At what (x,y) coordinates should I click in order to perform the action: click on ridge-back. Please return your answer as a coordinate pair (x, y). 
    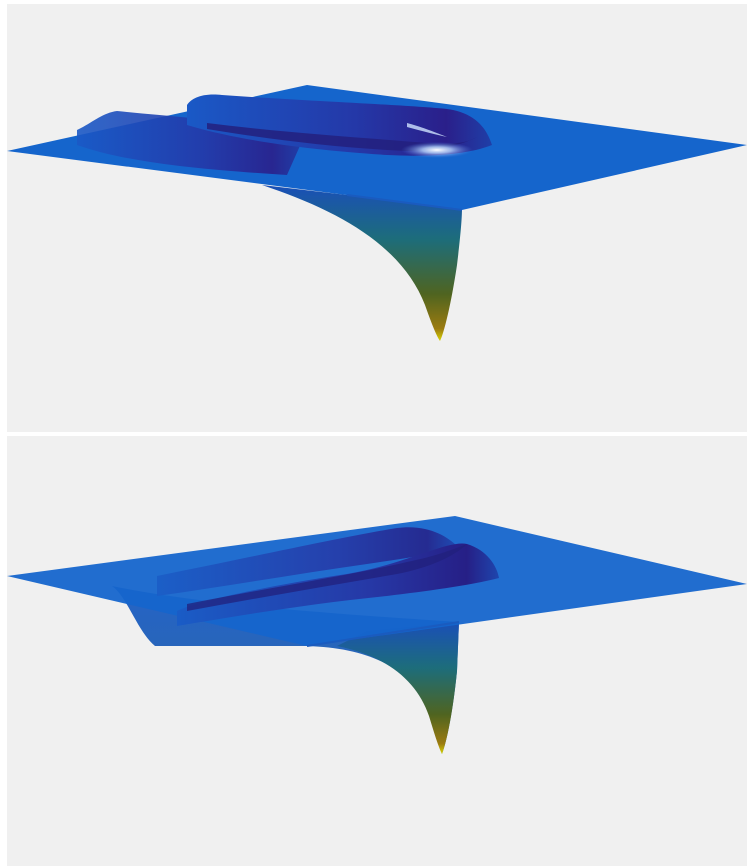
    Looking at the image, I should click on (307, 561).